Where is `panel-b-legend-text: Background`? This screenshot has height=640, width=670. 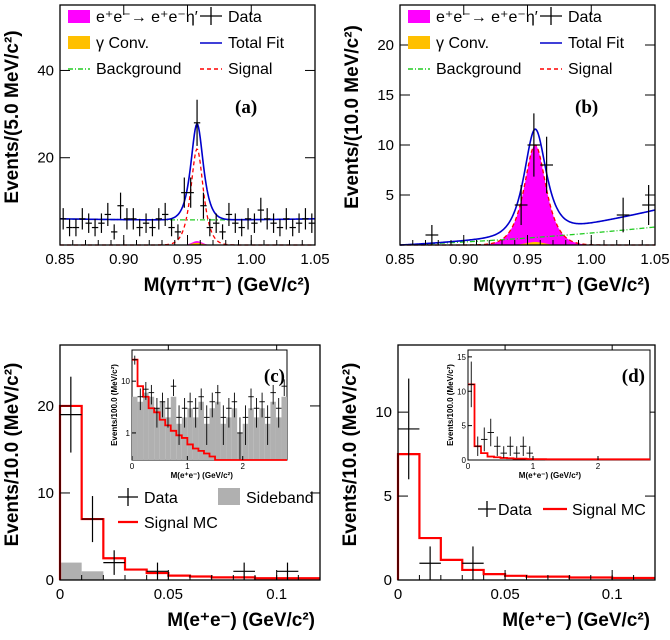
panel-b-legend-text: Background is located at coordinates (478, 69).